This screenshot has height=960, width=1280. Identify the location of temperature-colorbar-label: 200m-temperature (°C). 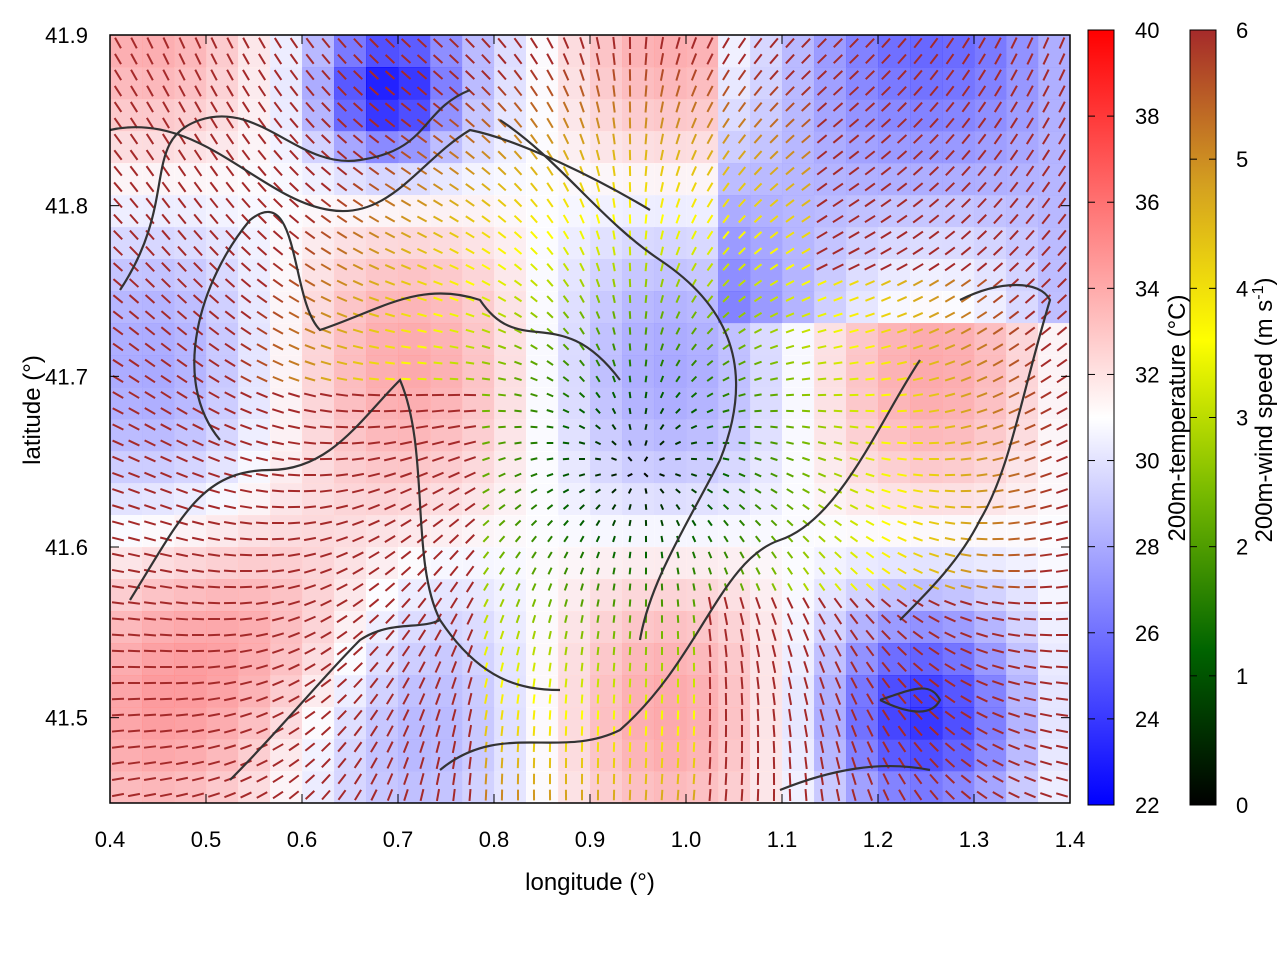
(1177, 417).